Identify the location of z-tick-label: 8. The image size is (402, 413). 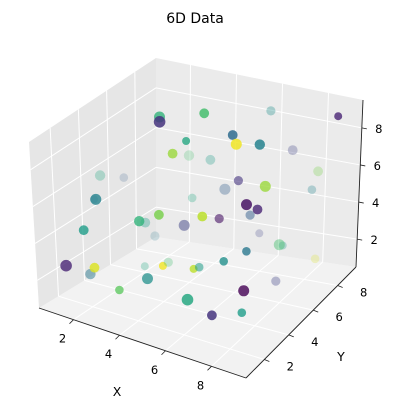
(378, 129).